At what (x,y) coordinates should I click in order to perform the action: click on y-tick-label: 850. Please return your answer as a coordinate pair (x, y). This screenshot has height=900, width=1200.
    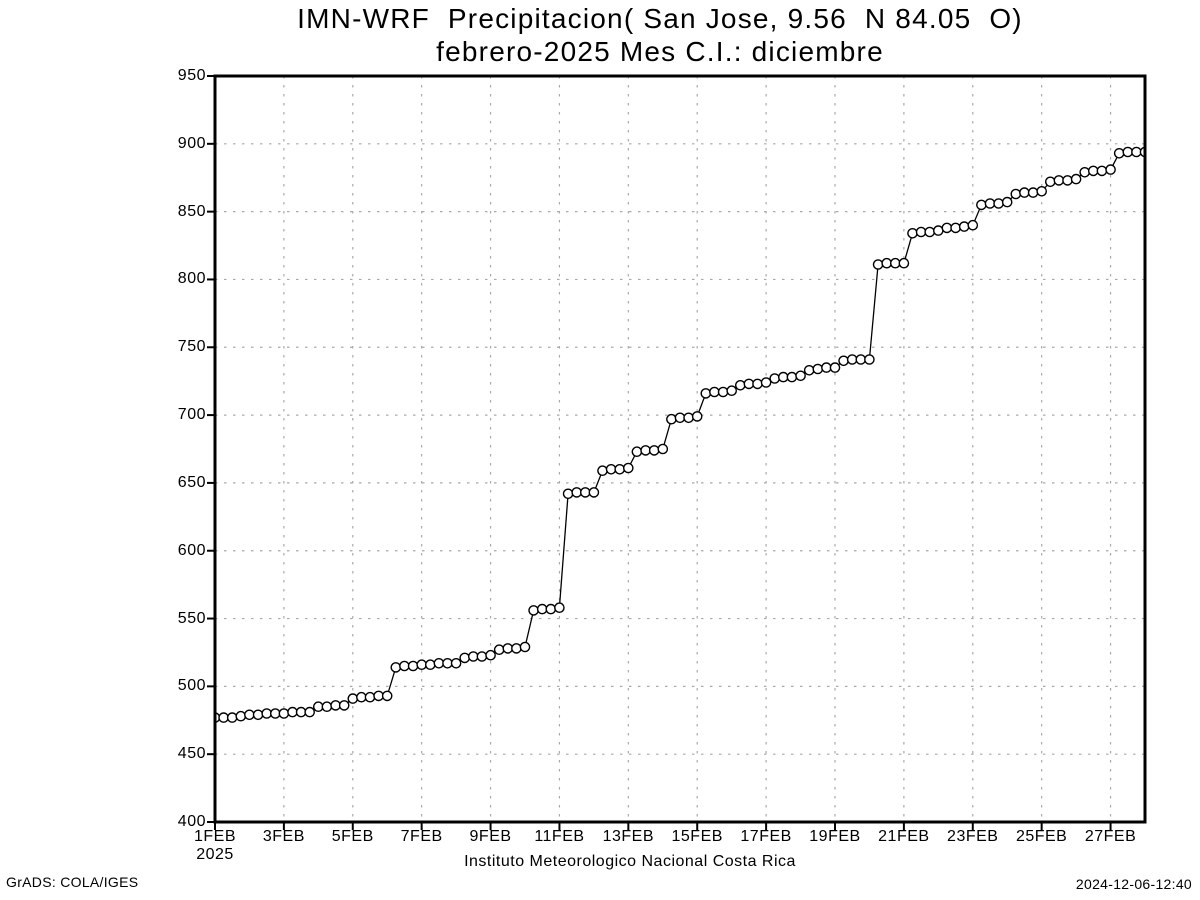
    Looking at the image, I should click on (191, 211).